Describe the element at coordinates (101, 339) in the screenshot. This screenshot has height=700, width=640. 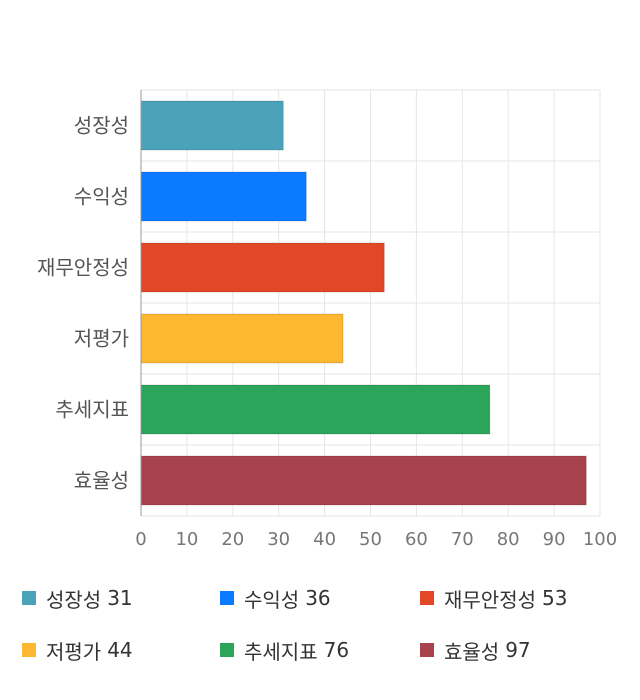
I see `category-label: 저평가` at that location.